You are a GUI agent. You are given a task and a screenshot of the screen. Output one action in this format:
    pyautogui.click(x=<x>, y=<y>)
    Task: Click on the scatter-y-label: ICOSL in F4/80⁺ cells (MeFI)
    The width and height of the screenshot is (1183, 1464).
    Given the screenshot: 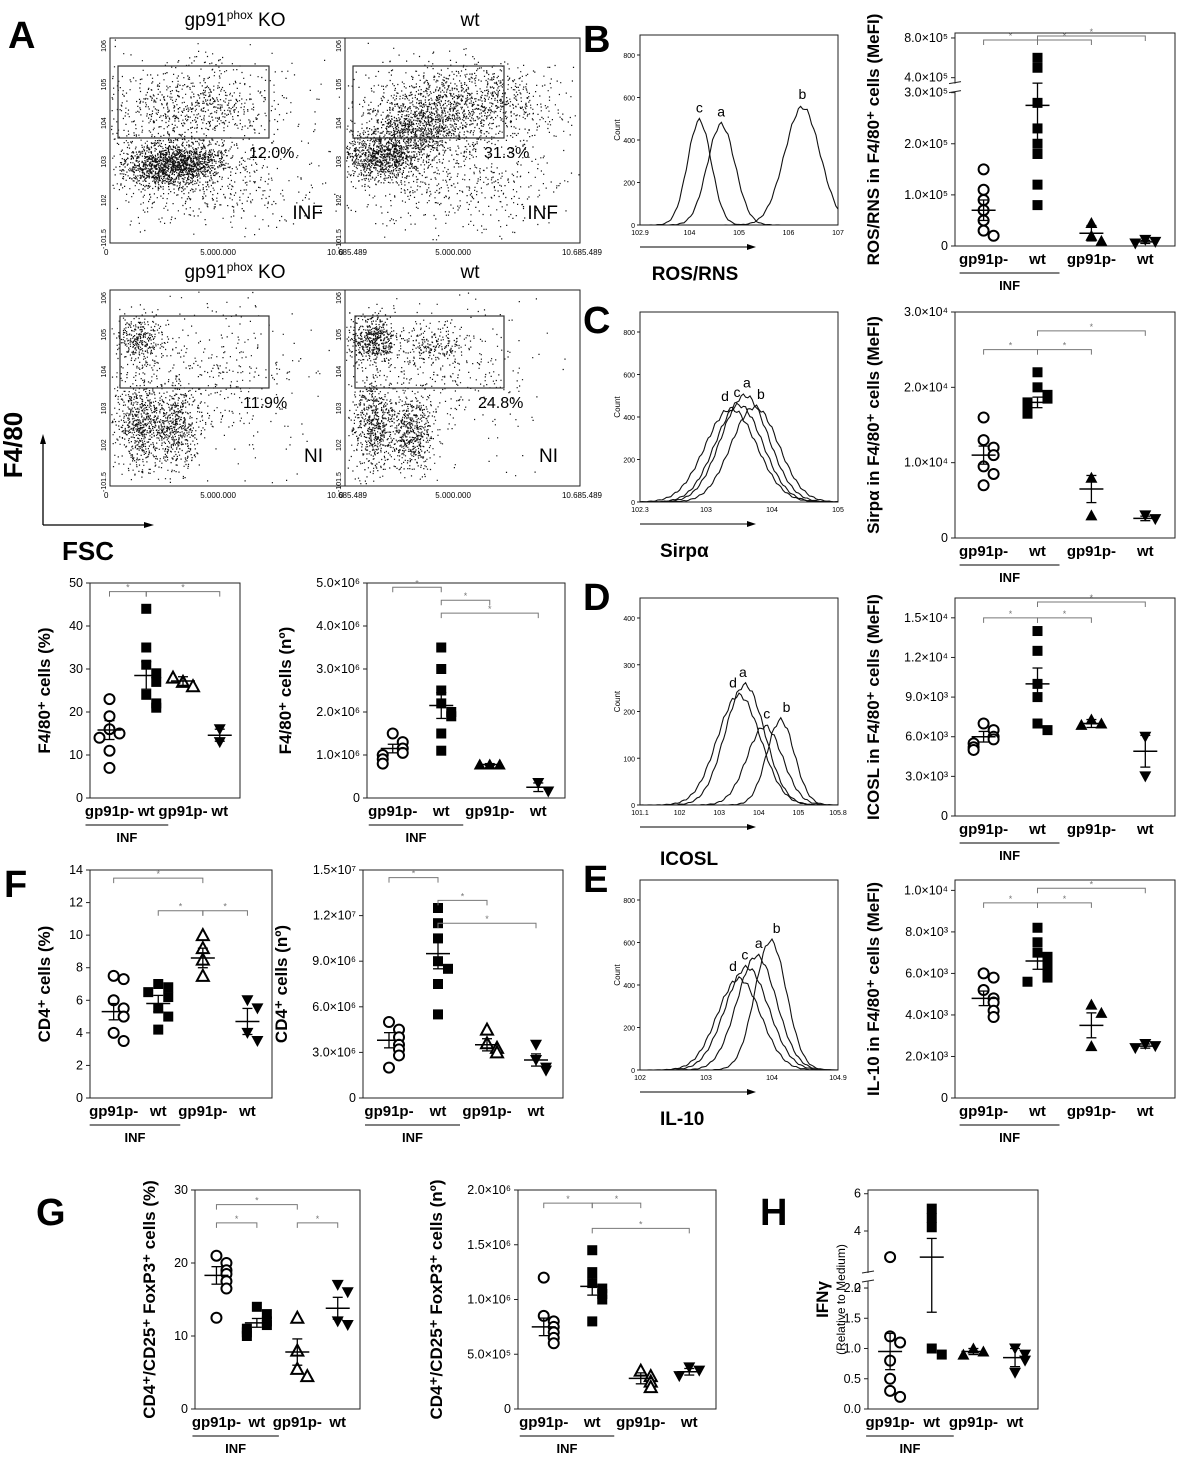 What is the action you would take?
    pyautogui.click(x=873, y=707)
    